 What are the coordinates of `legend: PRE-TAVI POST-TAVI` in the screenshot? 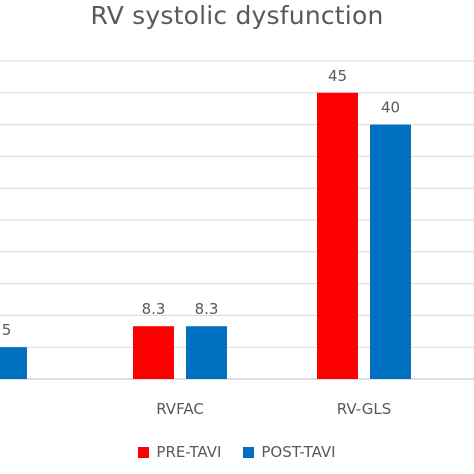 It's located at (237, 452).